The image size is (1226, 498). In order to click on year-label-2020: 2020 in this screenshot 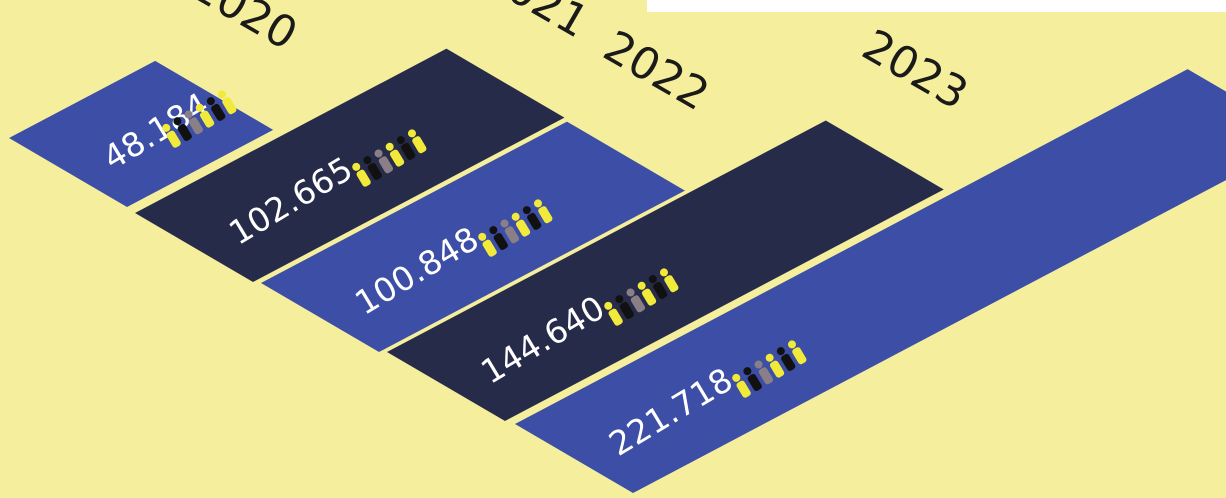, I will do `click(244, 30)`.